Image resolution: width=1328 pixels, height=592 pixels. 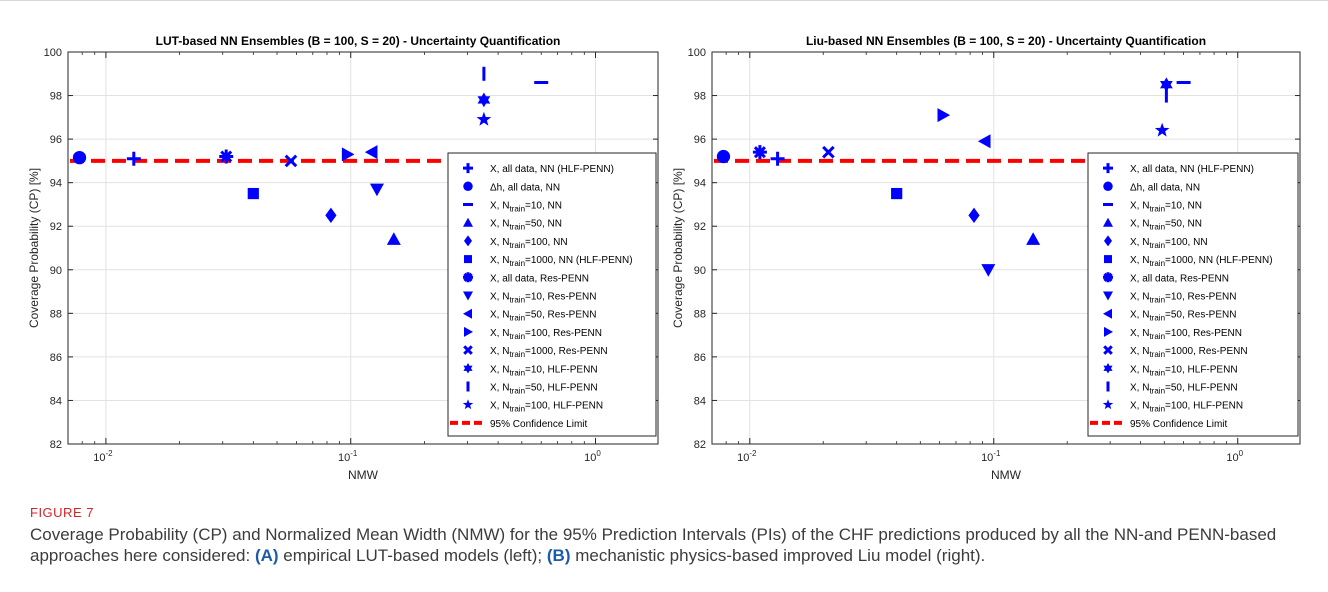 I want to click on data-point-triangle-up, so click(x=393, y=238).